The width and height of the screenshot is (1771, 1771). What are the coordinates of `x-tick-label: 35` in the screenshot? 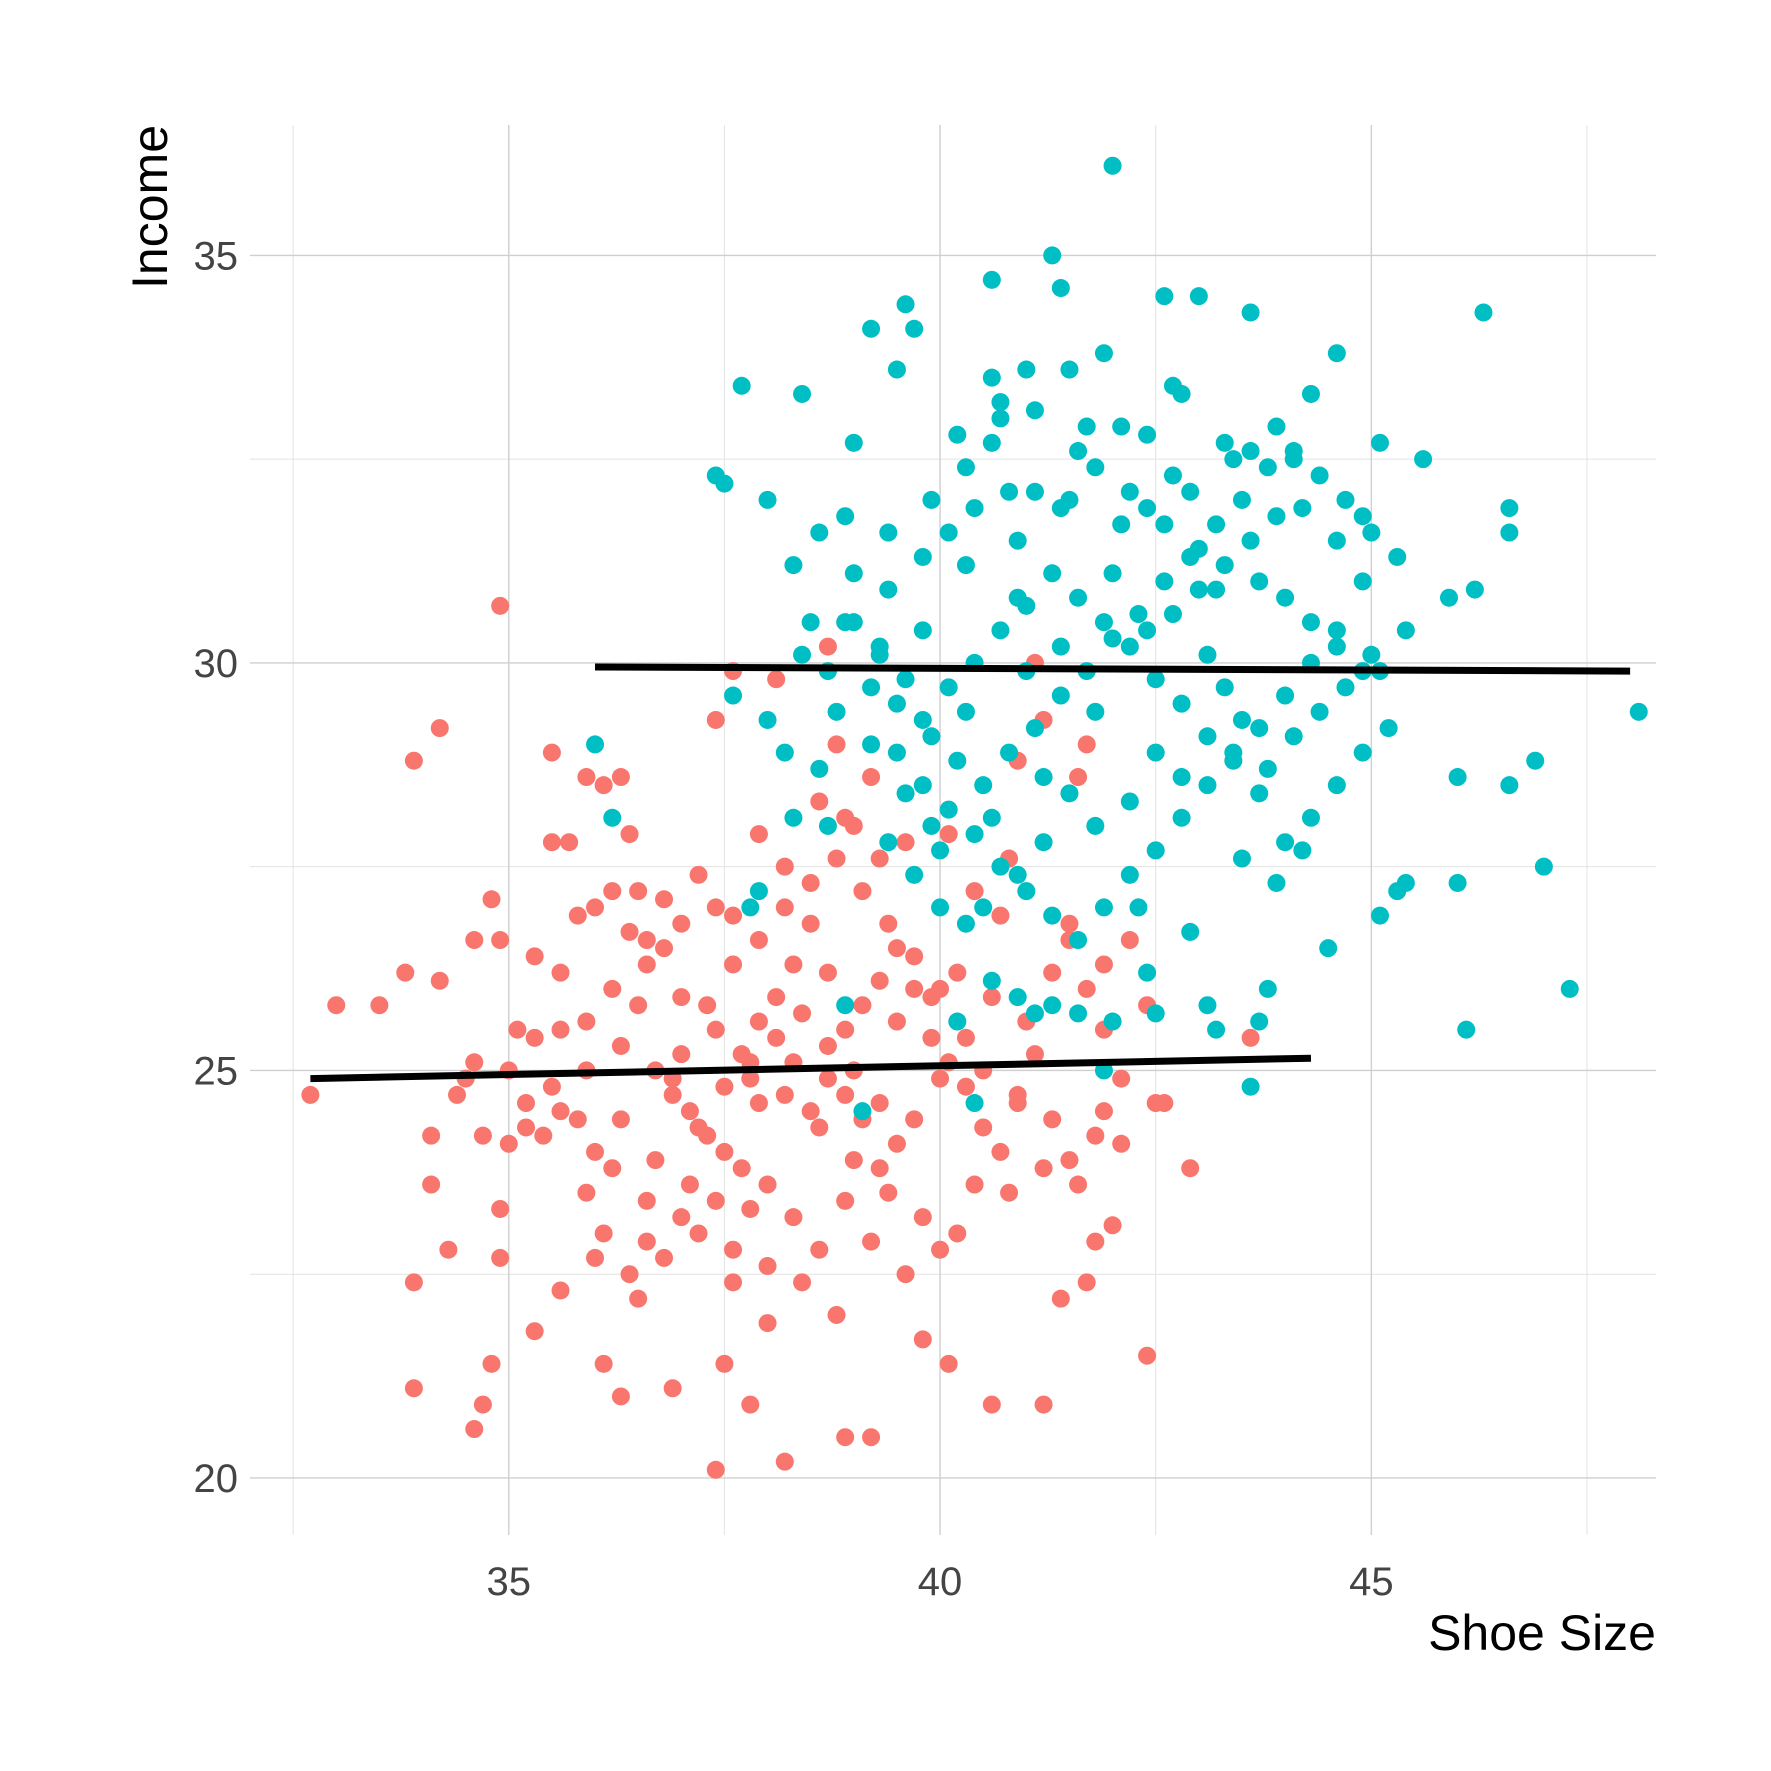 It's located at (509, 1582).